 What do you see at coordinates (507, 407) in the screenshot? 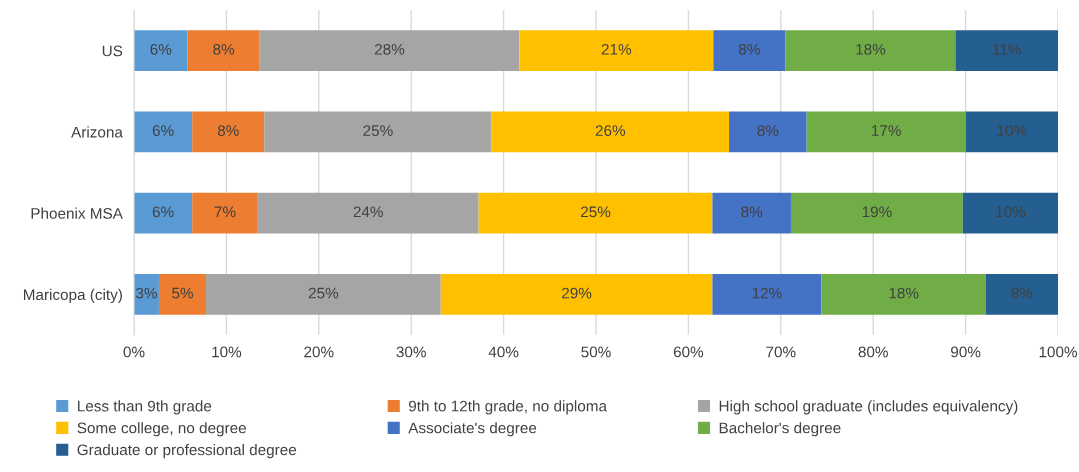
I see `legend-label: 9th to 12th grade, no diploma` at bounding box center [507, 407].